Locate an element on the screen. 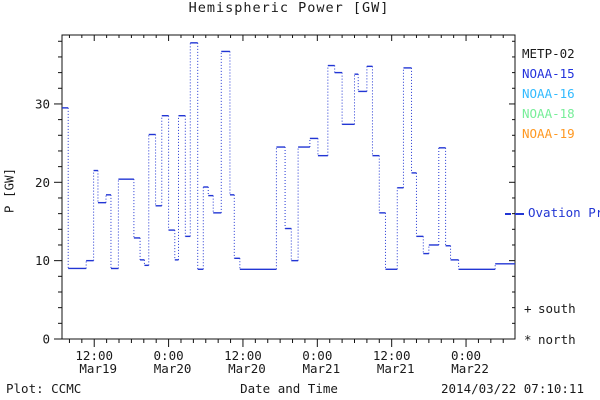 This screenshot has height=400, width=600. ovation-legend: Ovation Prime HPI is located at coordinates (552, 212).